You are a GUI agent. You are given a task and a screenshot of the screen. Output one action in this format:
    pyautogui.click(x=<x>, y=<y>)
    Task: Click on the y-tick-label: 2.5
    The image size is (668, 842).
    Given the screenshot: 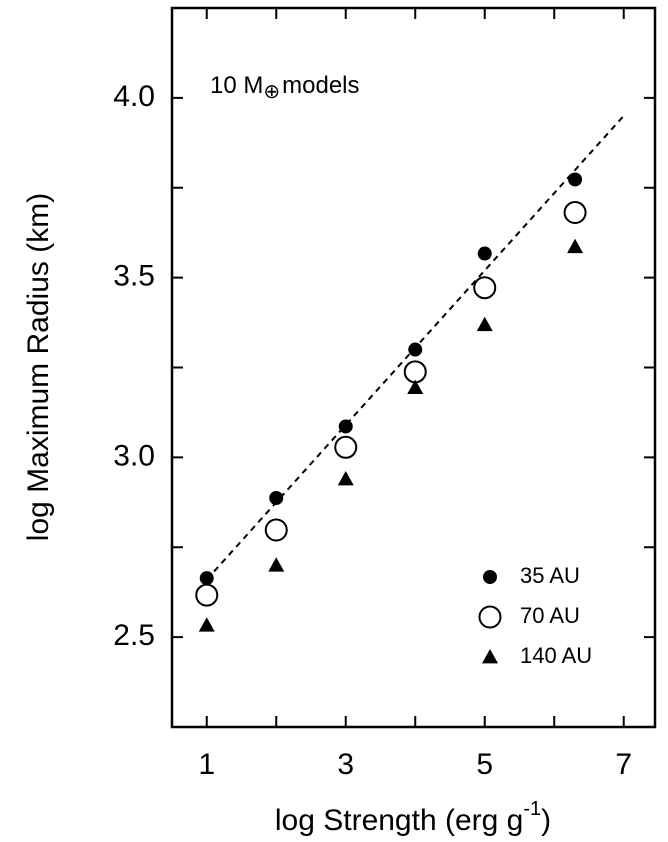 What is the action you would take?
    pyautogui.click(x=134, y=635)
    